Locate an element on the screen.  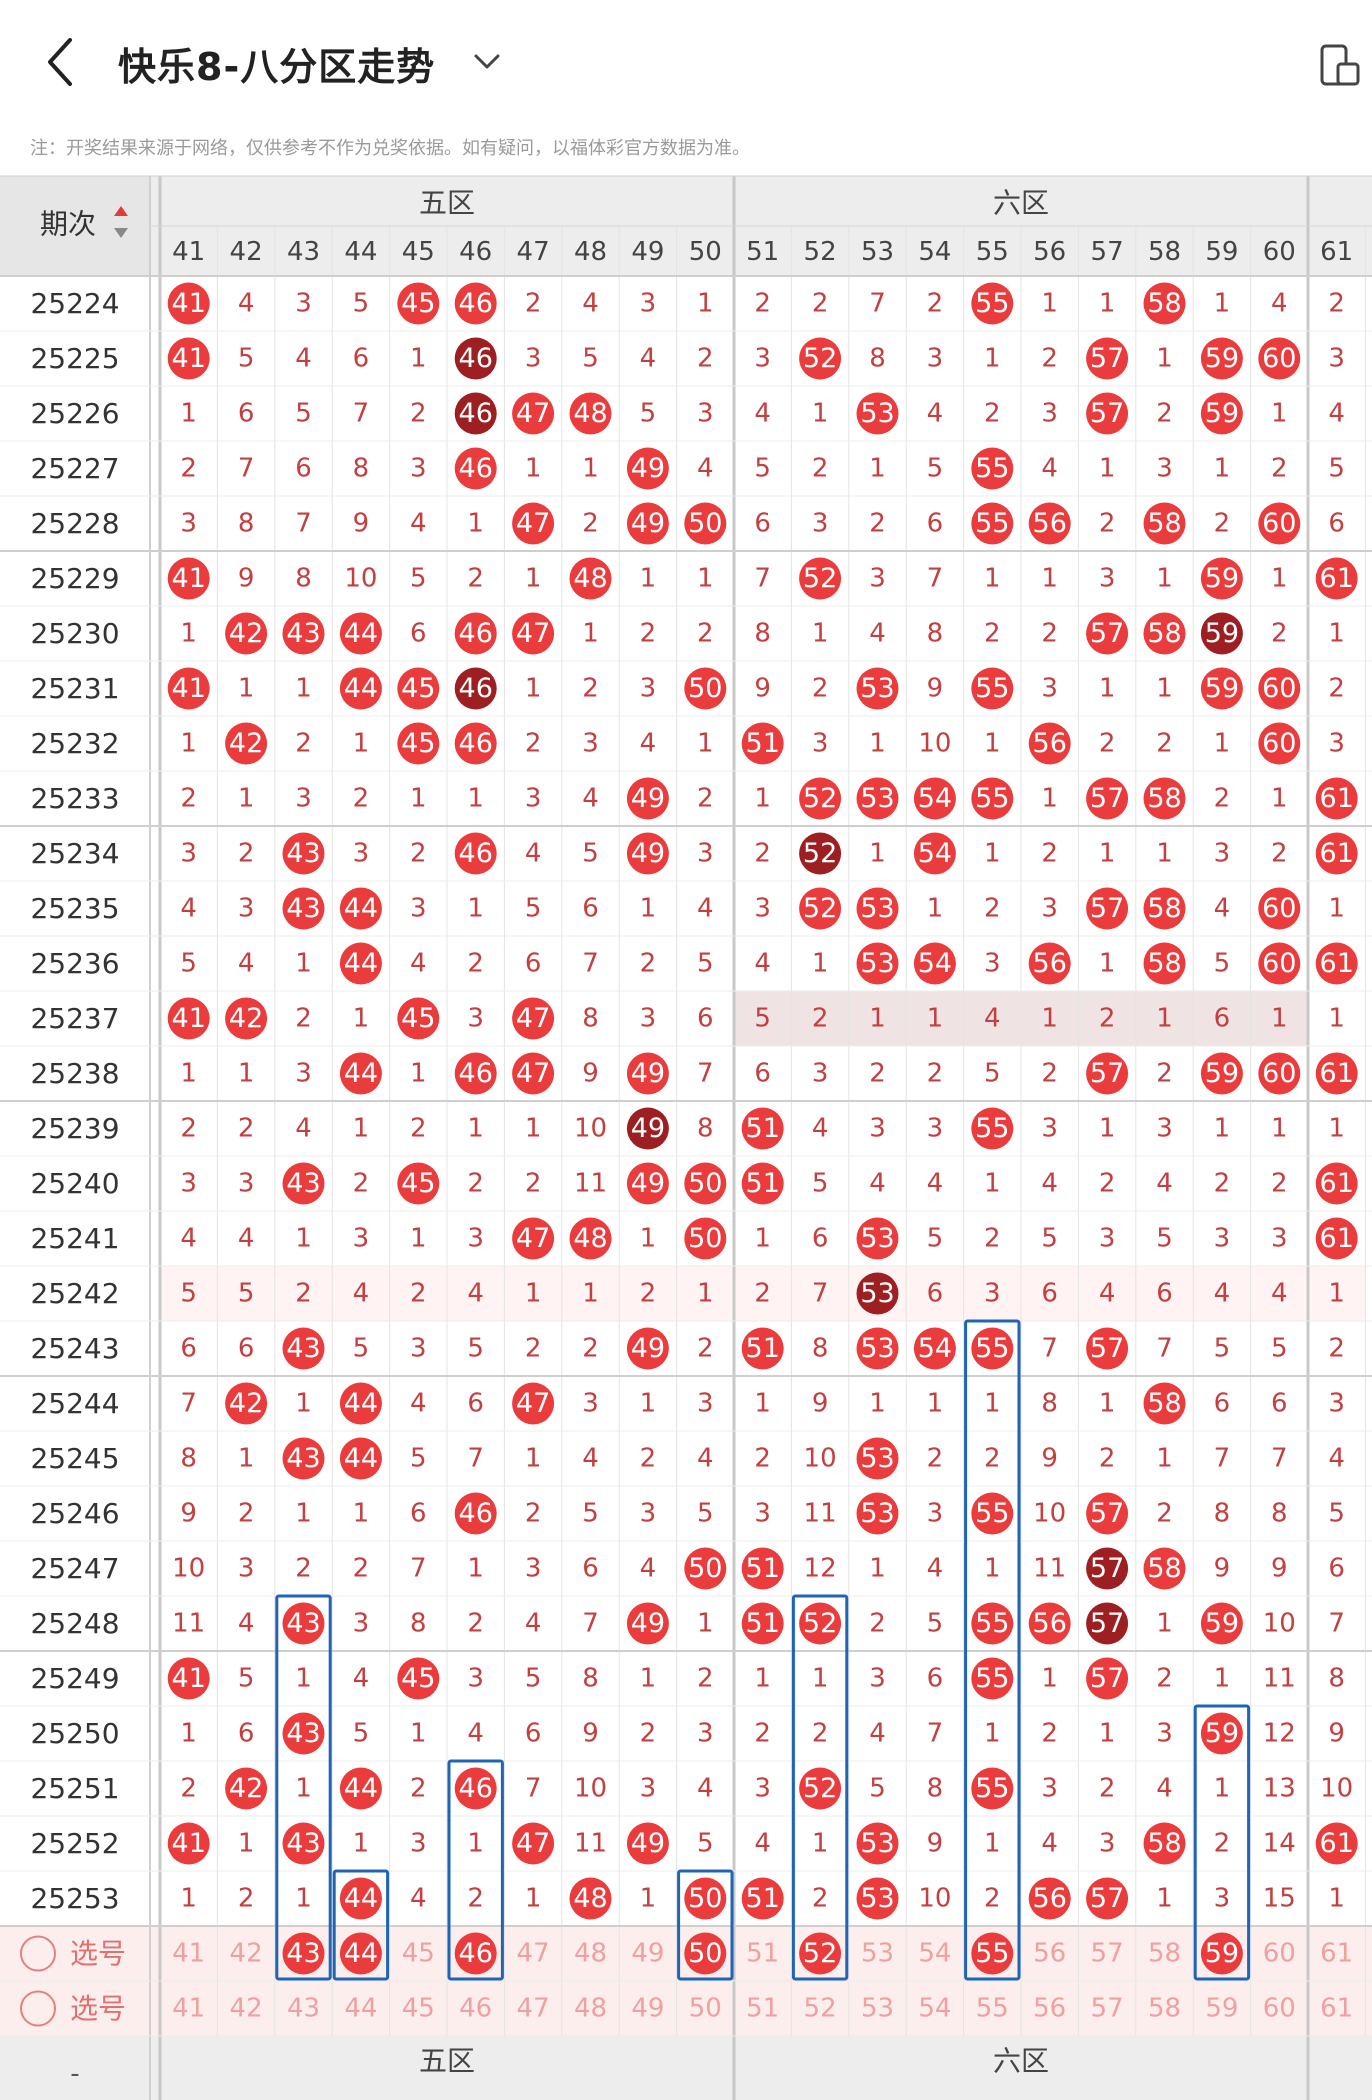
back-arrow-icon is located at coordinates (60, 62).